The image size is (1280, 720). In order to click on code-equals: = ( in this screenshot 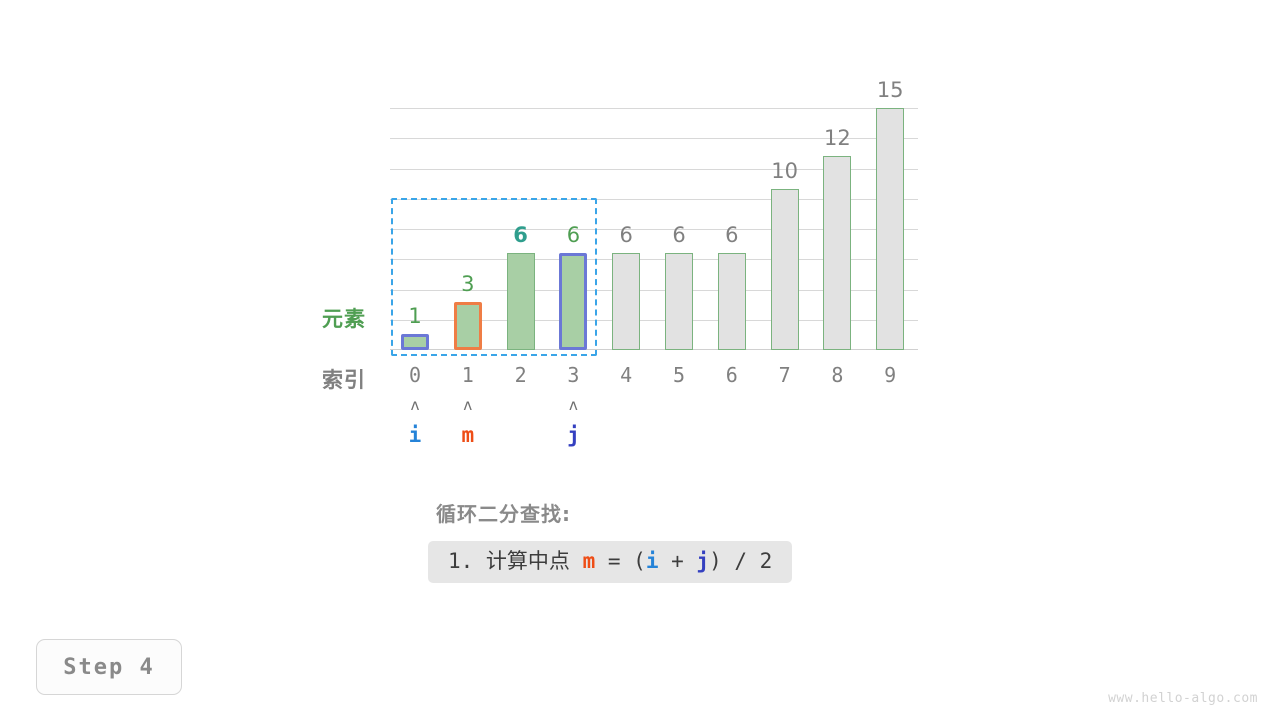, I will do `click(620, 561)`.